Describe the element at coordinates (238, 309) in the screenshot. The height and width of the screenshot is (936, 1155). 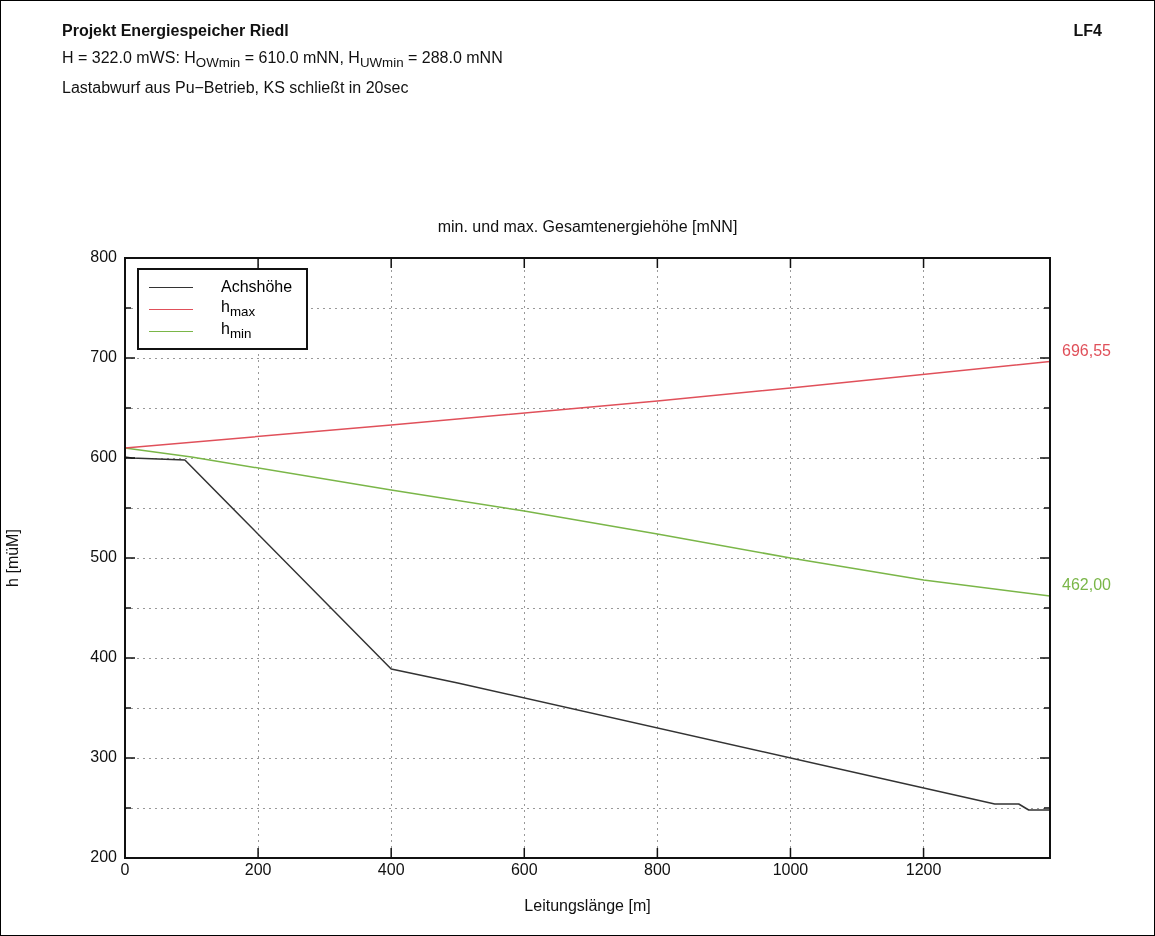
I see `legend-label: h$_{max}$` at that location.